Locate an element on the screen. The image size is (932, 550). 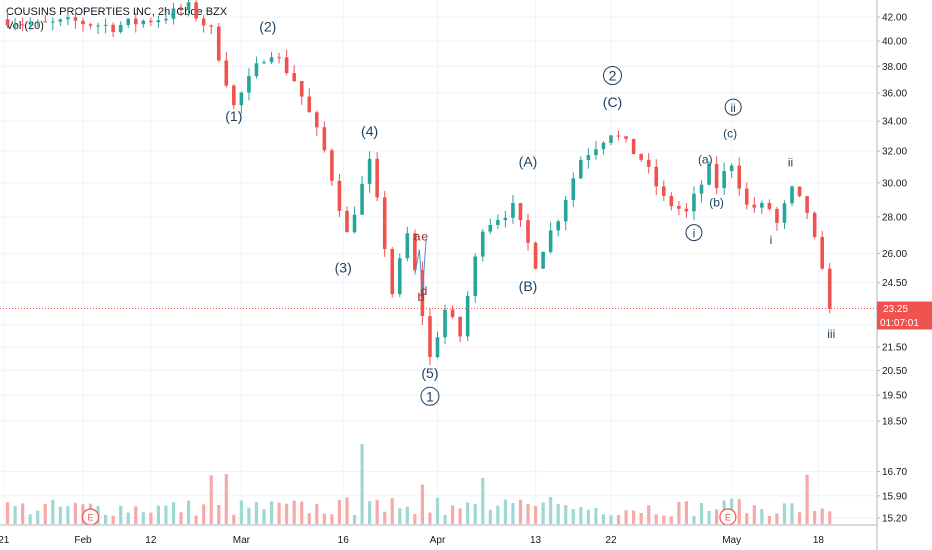
price-tick-label: 32.00 is located at coordinates (894, 152).